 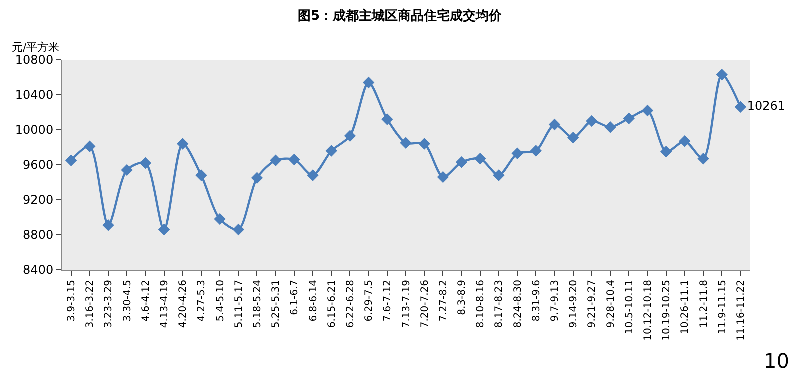 What do you see at coordinates (518, 304) in the screenshot?
I see `x-tick-label: 8.24-8.30` at bounding box center [518, 304].